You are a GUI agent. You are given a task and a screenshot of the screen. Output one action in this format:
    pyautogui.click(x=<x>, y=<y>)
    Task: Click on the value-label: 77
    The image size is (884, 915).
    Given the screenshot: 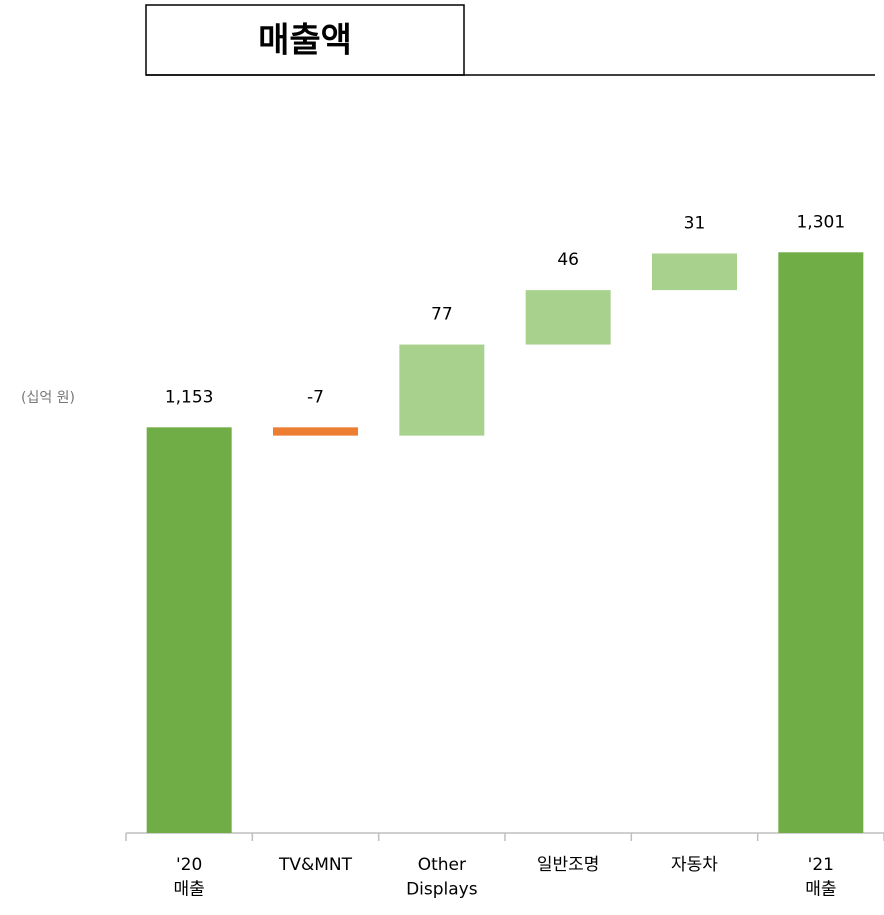 What is the action you would take?
    pyautogui.click(x=442, y=315)
    